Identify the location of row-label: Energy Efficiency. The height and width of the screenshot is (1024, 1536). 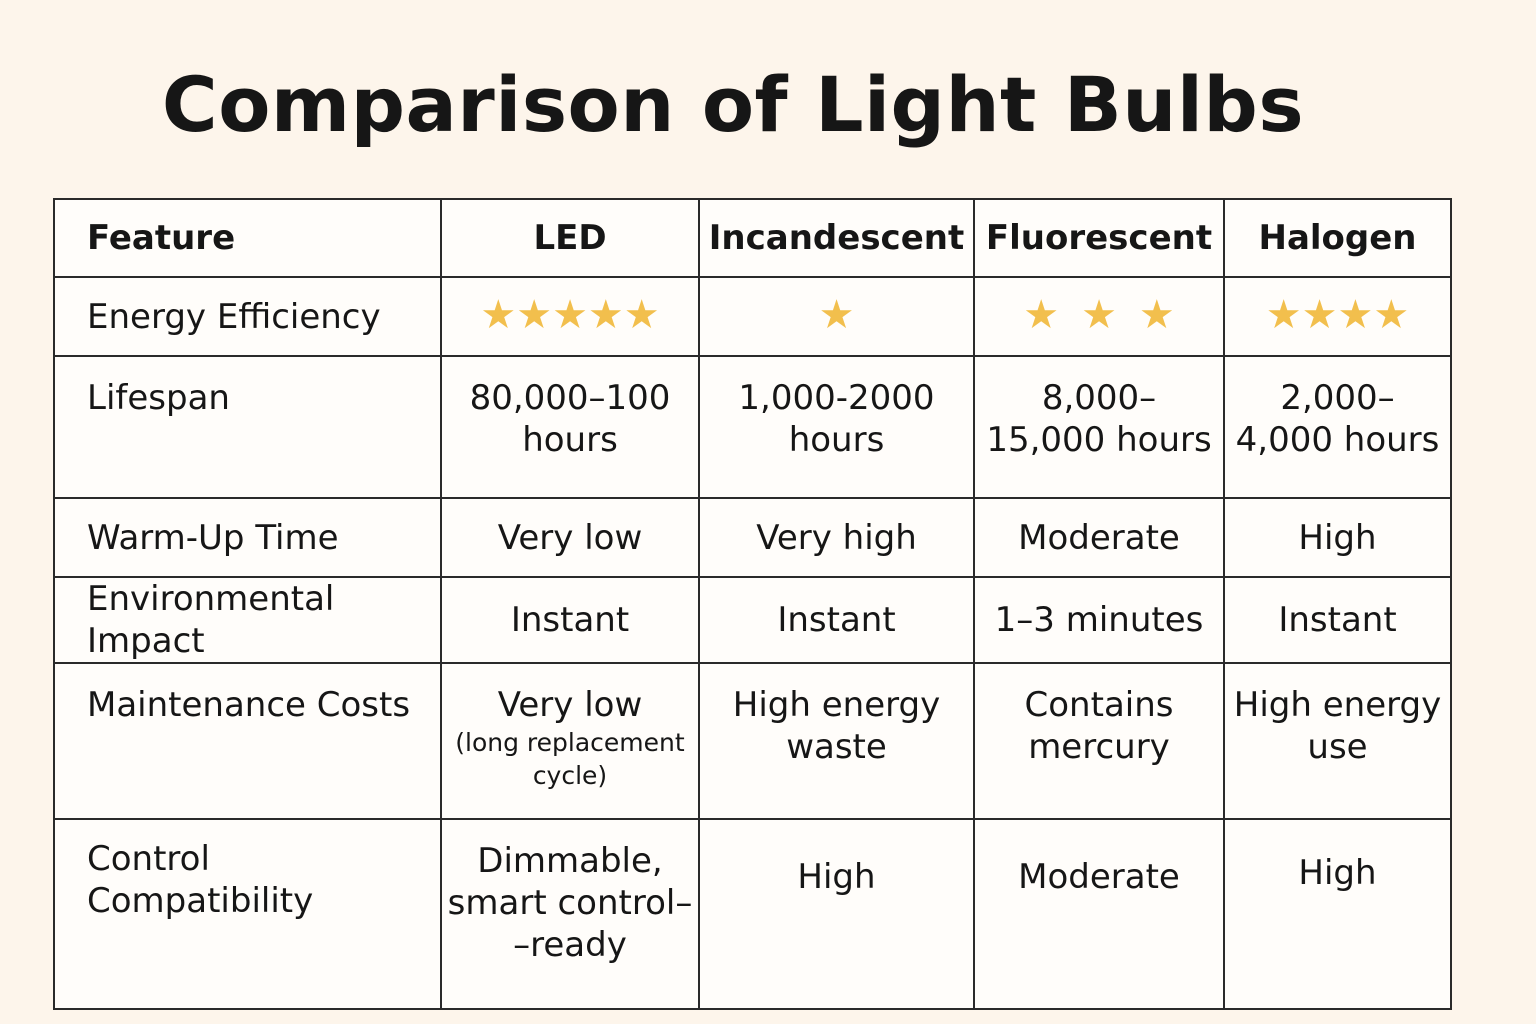
(247, 316).